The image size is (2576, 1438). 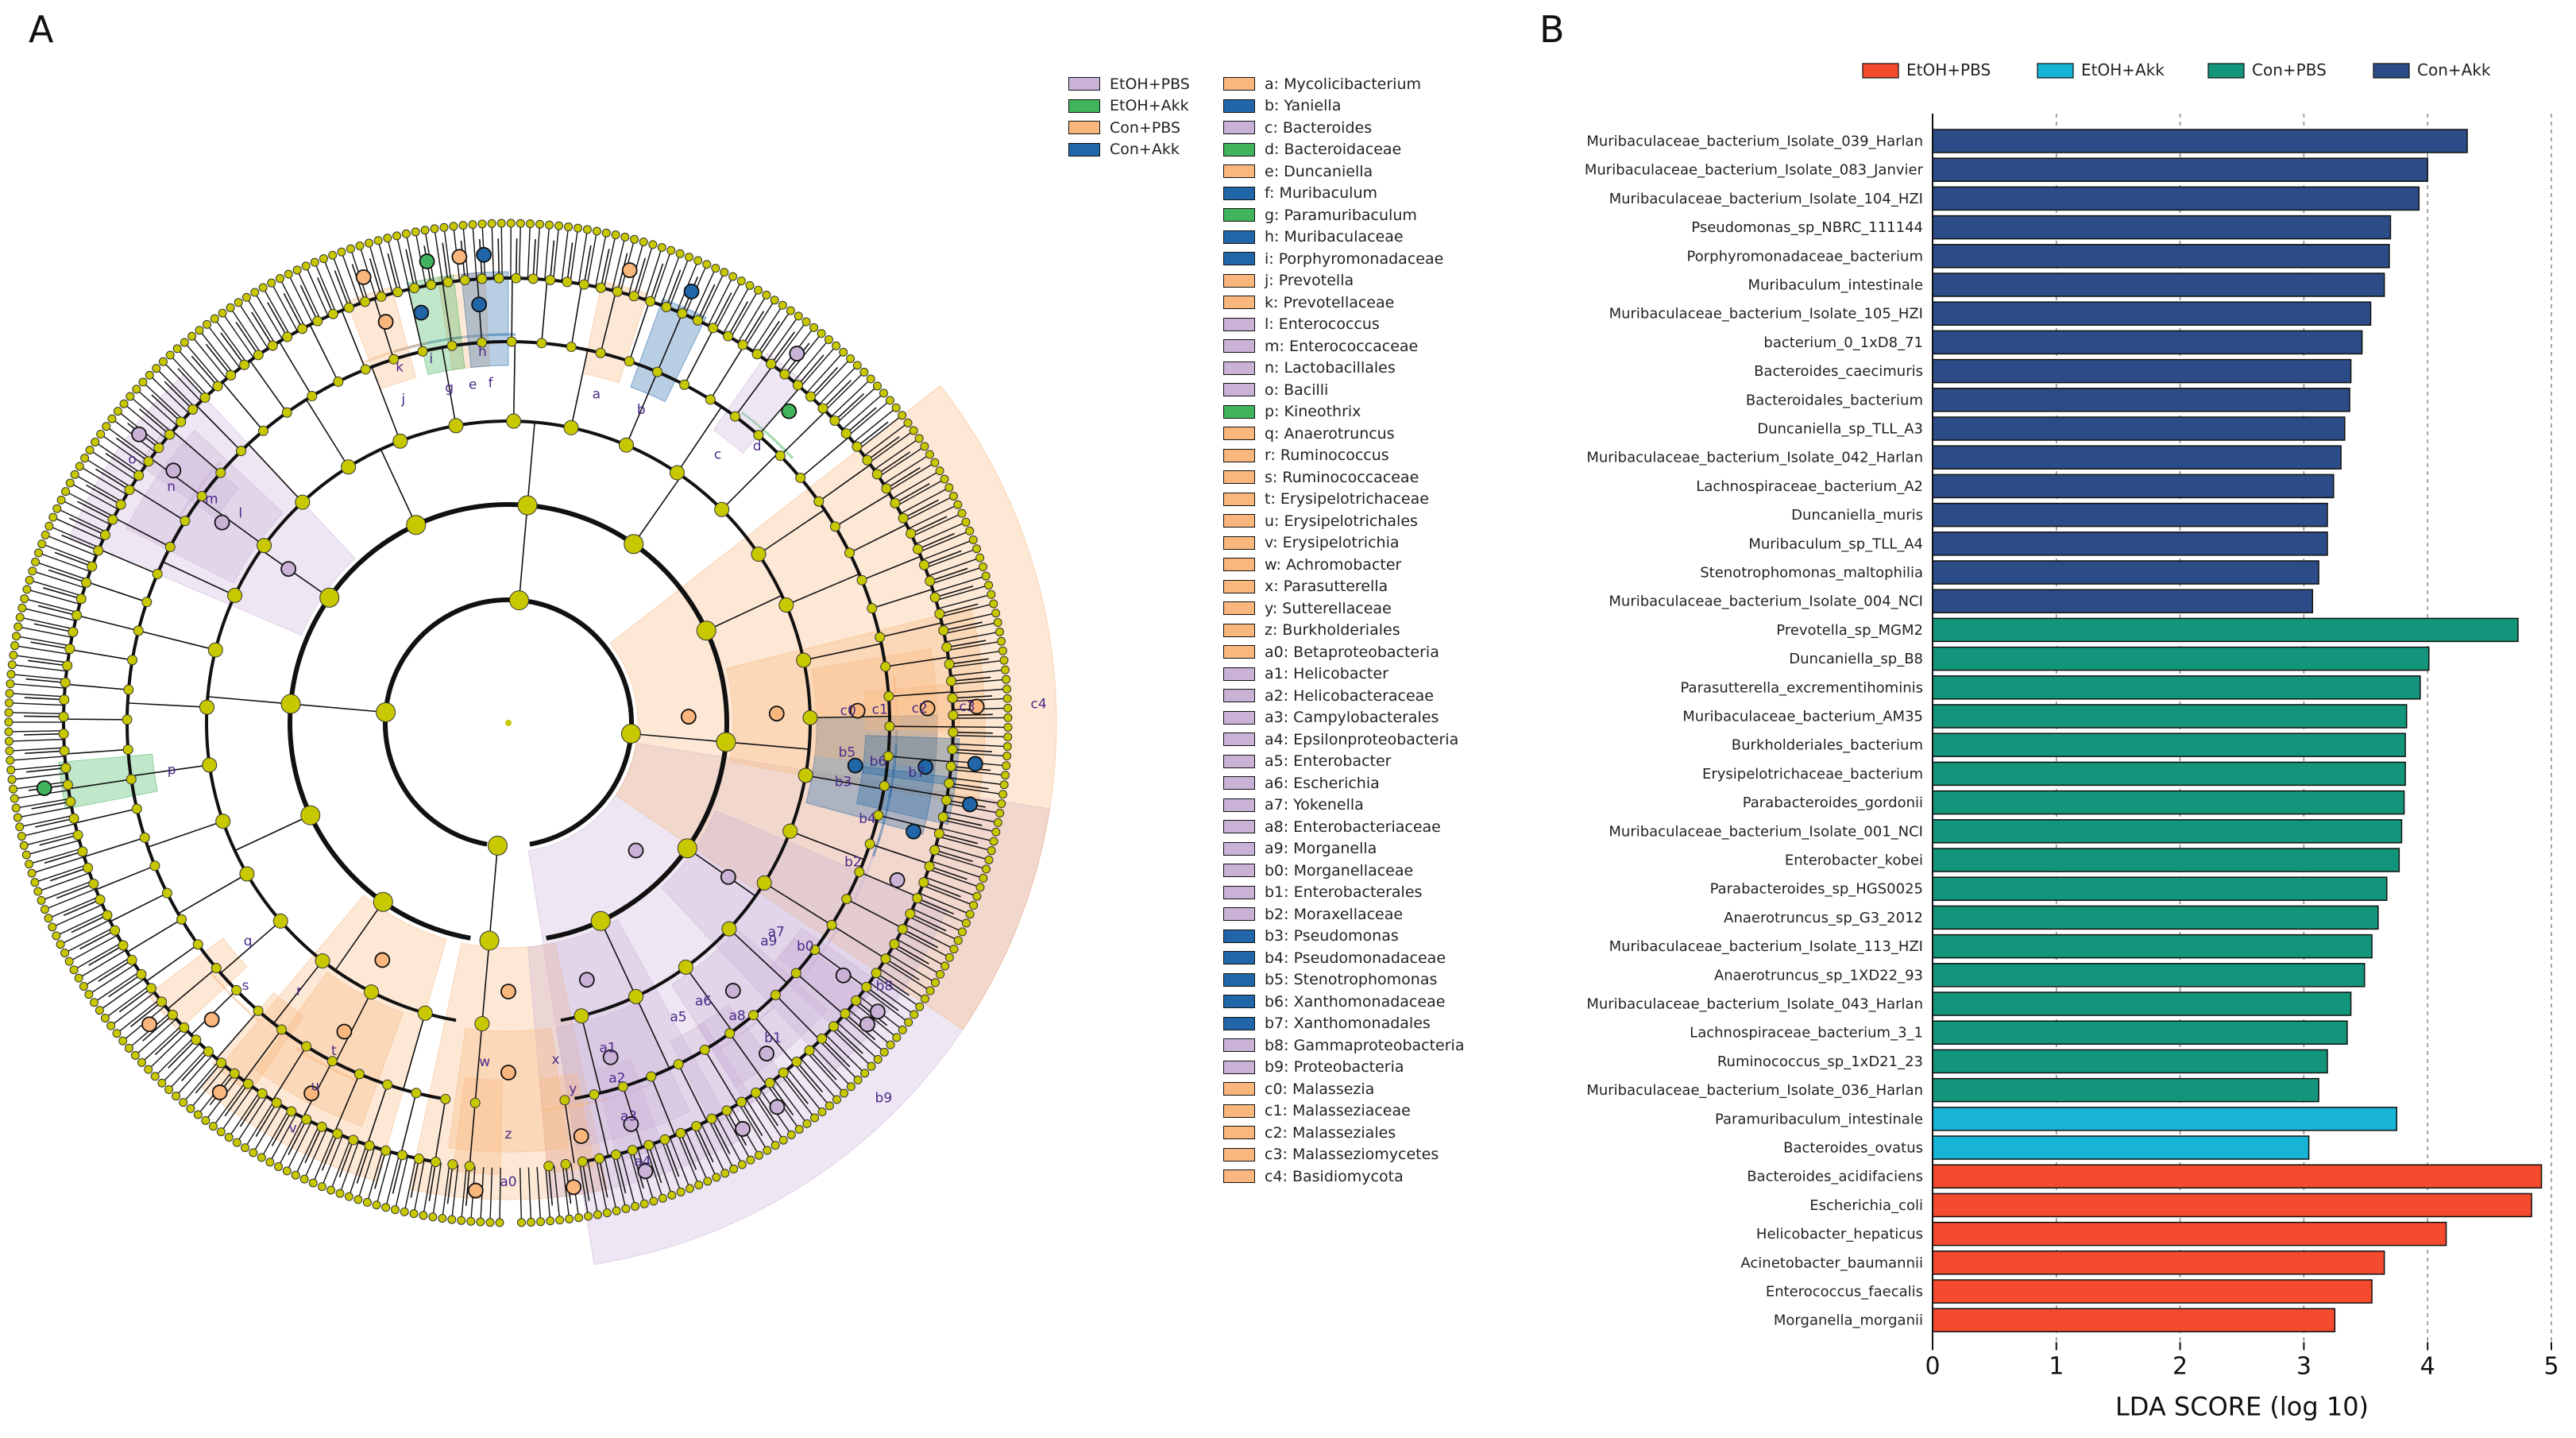 What do you see at coordinates (1358, 150) in the screenshot?
I see `taxon-legend-item: d: Bacteroidaceae` at bounding box center [1358, 150].